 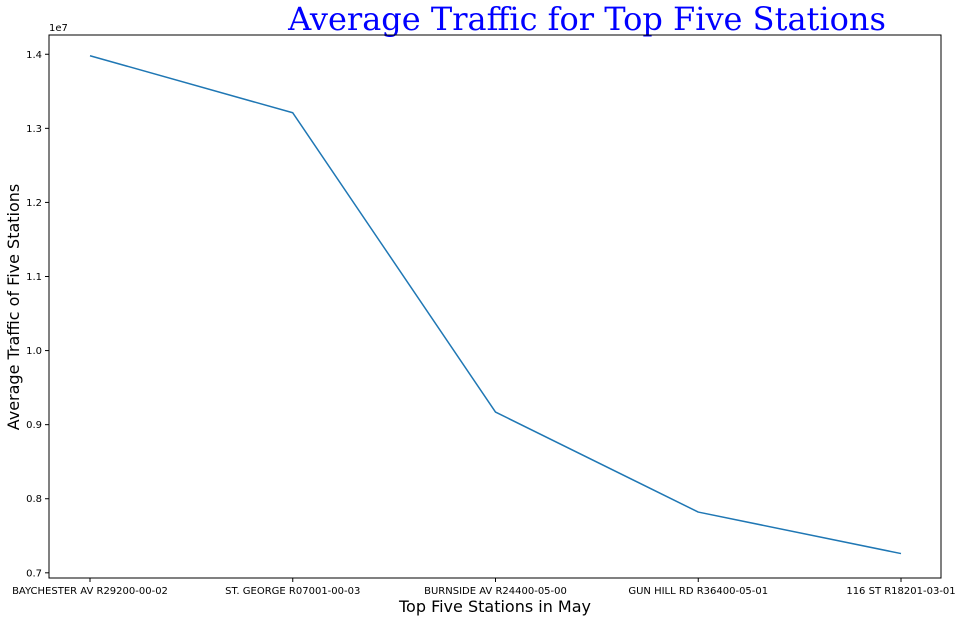 What do you see at coordinates (13, 307) in the screenshot?
I see `y-axis-label: Average Traffic of Five Stations` at bounding box center [13, 307].